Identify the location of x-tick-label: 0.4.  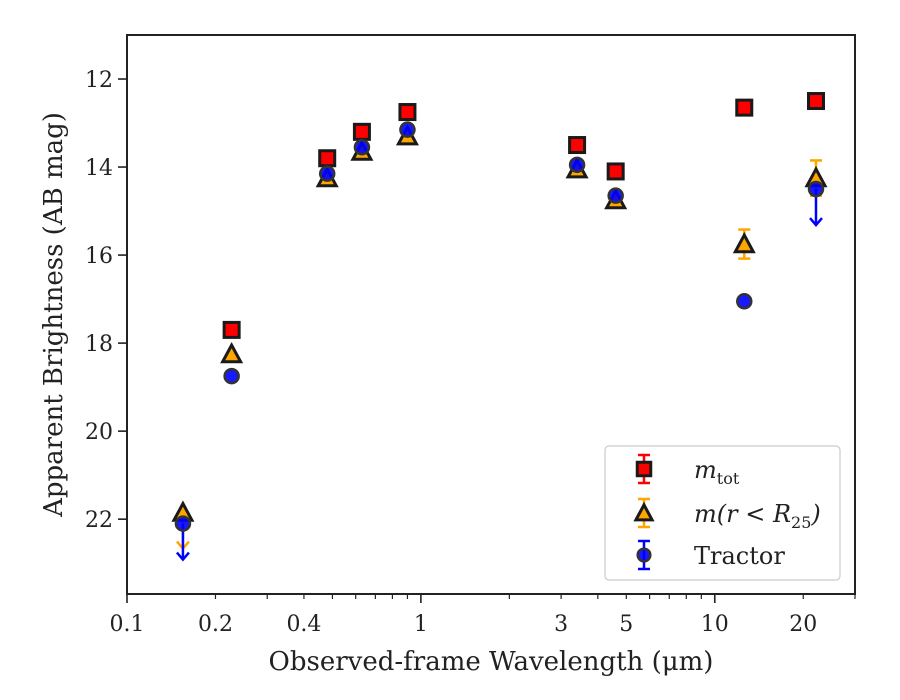
(303, 624).